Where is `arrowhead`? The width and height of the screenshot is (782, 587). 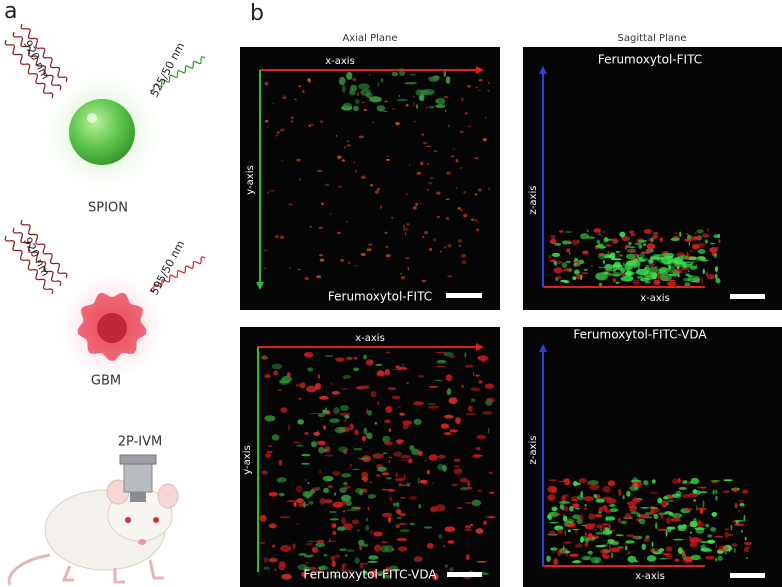
arrowhead is located at coordinates (480, 347).